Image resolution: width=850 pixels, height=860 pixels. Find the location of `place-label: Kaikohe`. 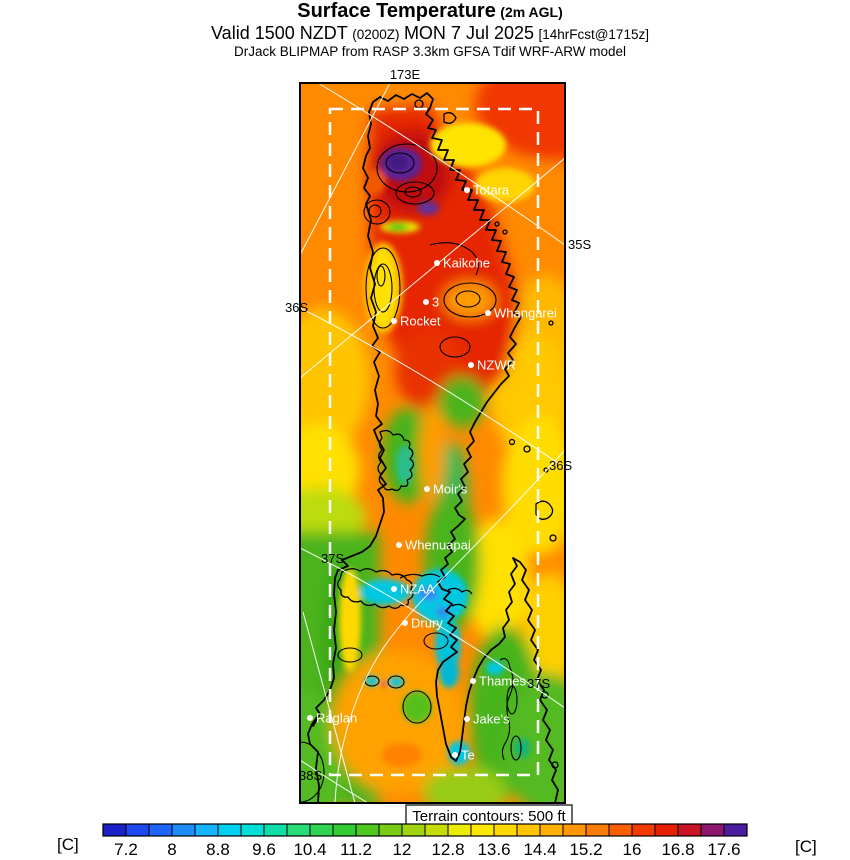

place-label: Kaikohe is located at coordinates (466, 263).